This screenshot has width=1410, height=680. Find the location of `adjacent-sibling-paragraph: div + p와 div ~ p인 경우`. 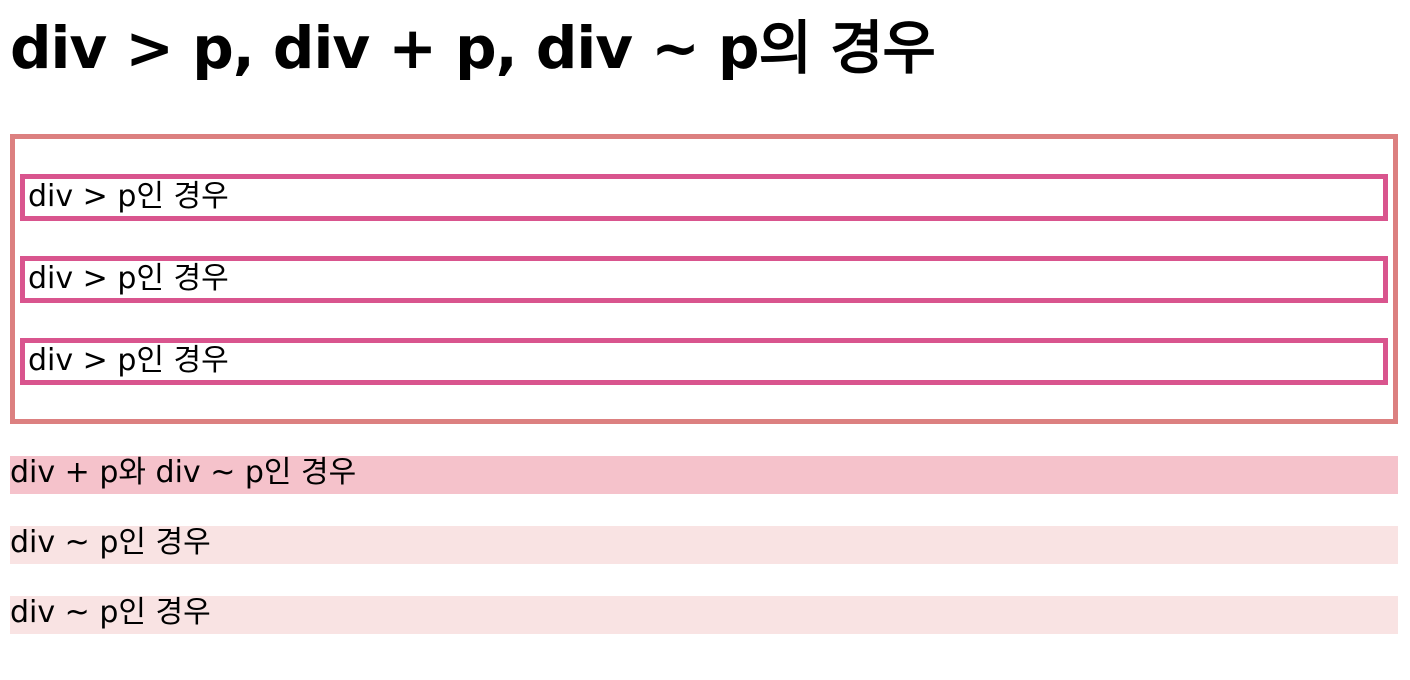

adjacent-sibling-paragraph: div + p와 div ~ p인 경우 is located at coordinates (704, 475).